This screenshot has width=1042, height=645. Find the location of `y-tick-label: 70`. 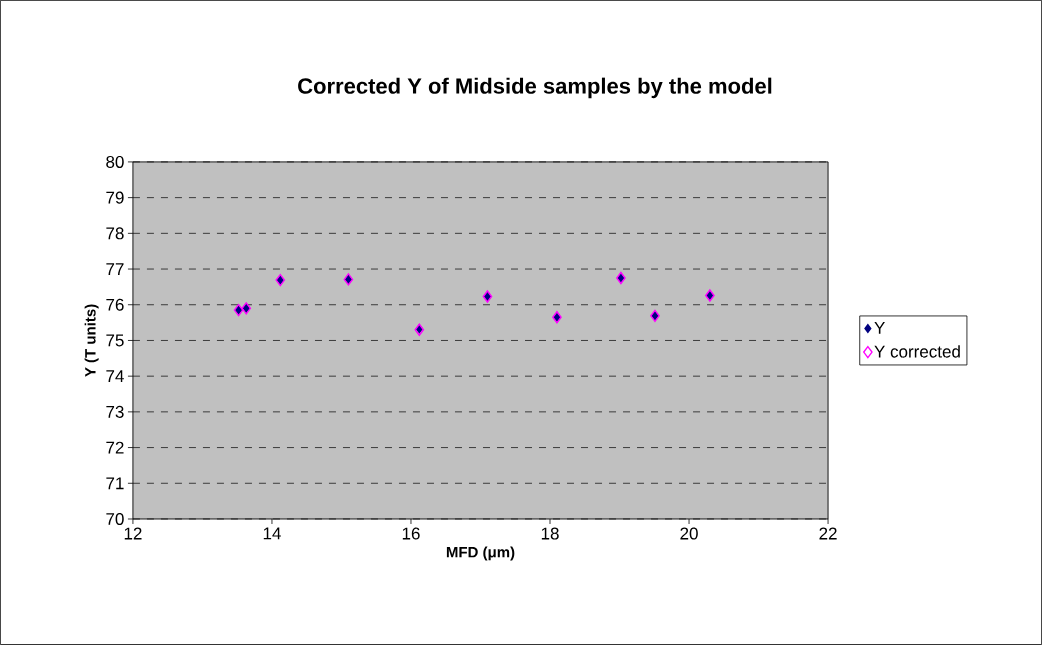

y-tick-label: 70 is located at coordinates (115, 519).